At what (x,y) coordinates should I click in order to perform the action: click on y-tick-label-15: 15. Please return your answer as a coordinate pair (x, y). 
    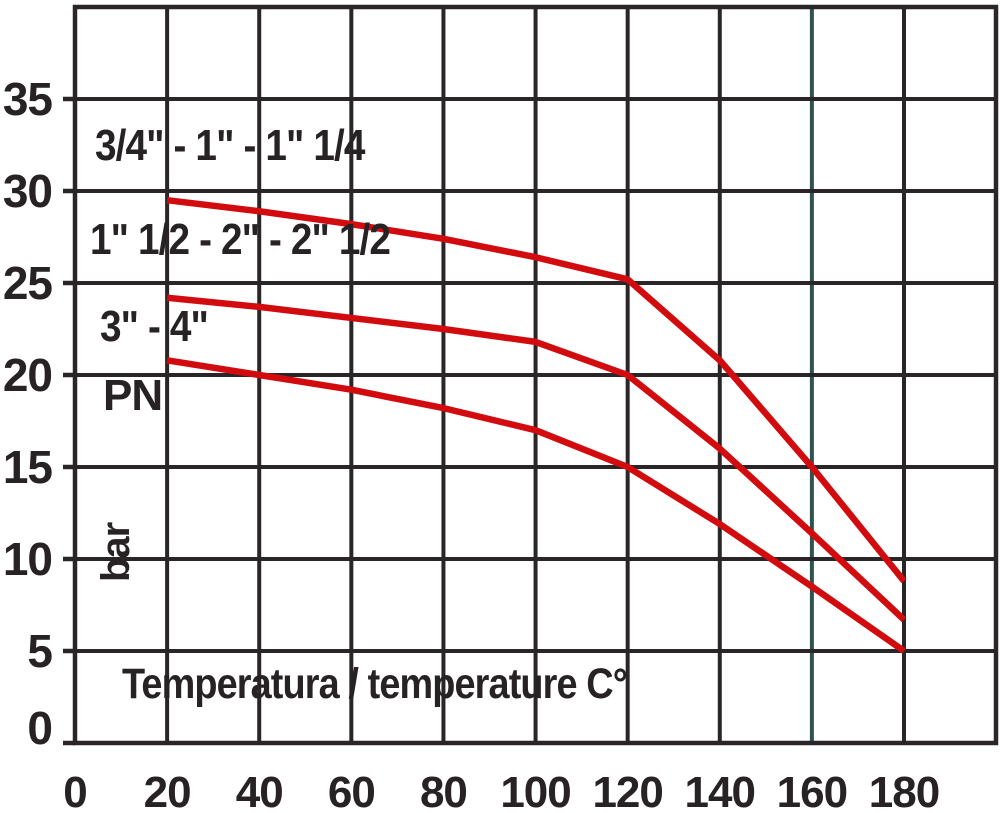
    Looking at the image, I should click on (27, 467).